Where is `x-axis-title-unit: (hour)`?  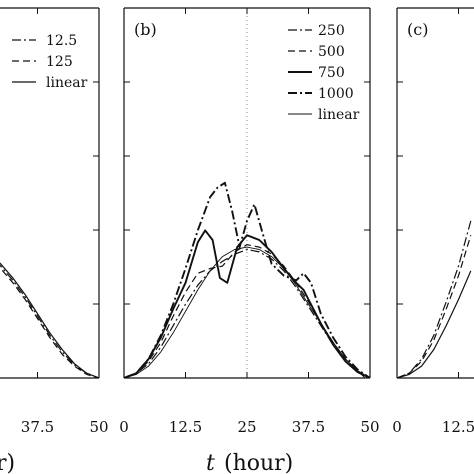
x-axis-title-unit: (hour) is located at coordinates (258, 462).